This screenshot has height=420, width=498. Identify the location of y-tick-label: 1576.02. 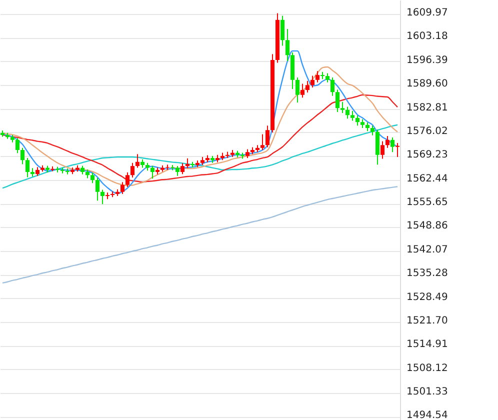
(427, 131).